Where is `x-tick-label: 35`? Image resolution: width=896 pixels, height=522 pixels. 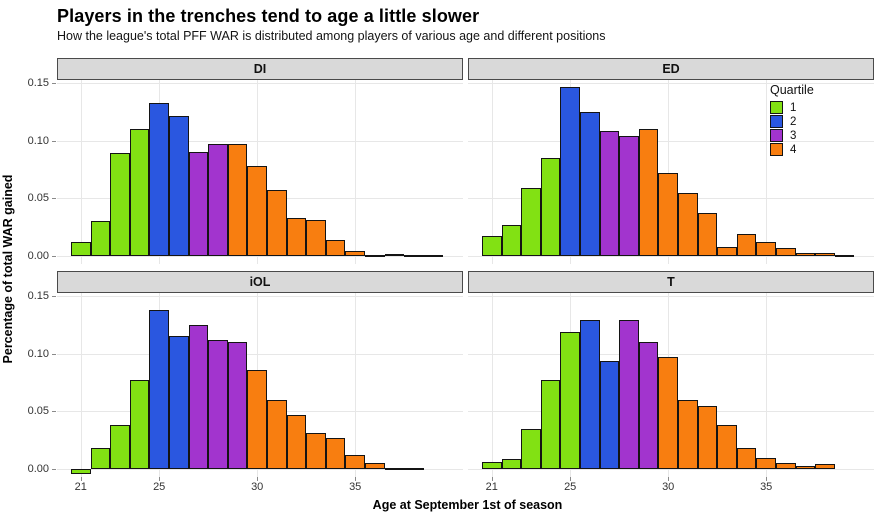 x-tick-label: 35 is located at coordinates (355, 487).